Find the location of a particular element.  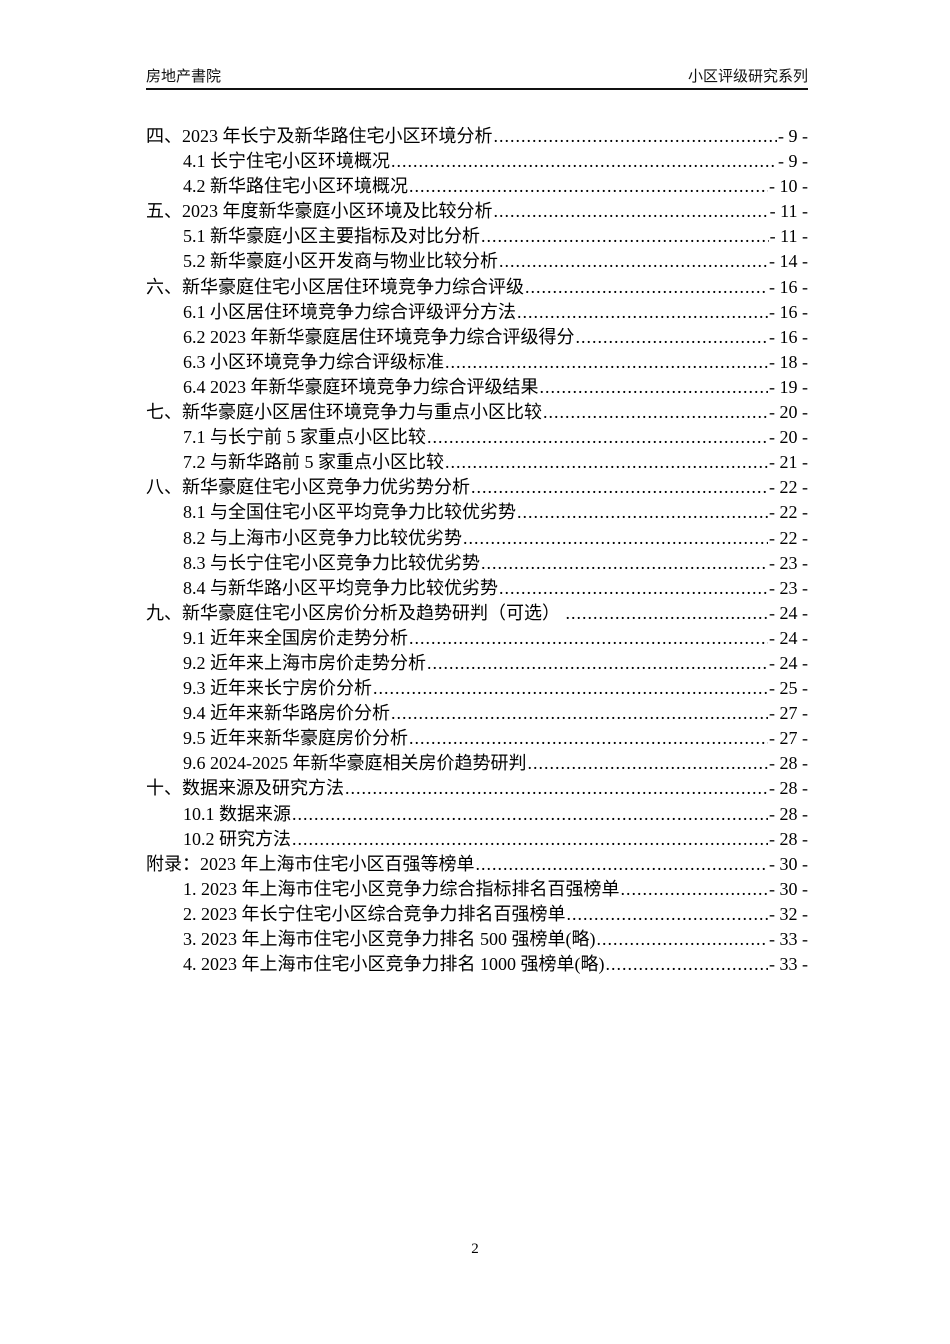

toc-entry: 9.5 近年来新华豪庭房价分析 - 27 - is located at coordinates (477, 738).